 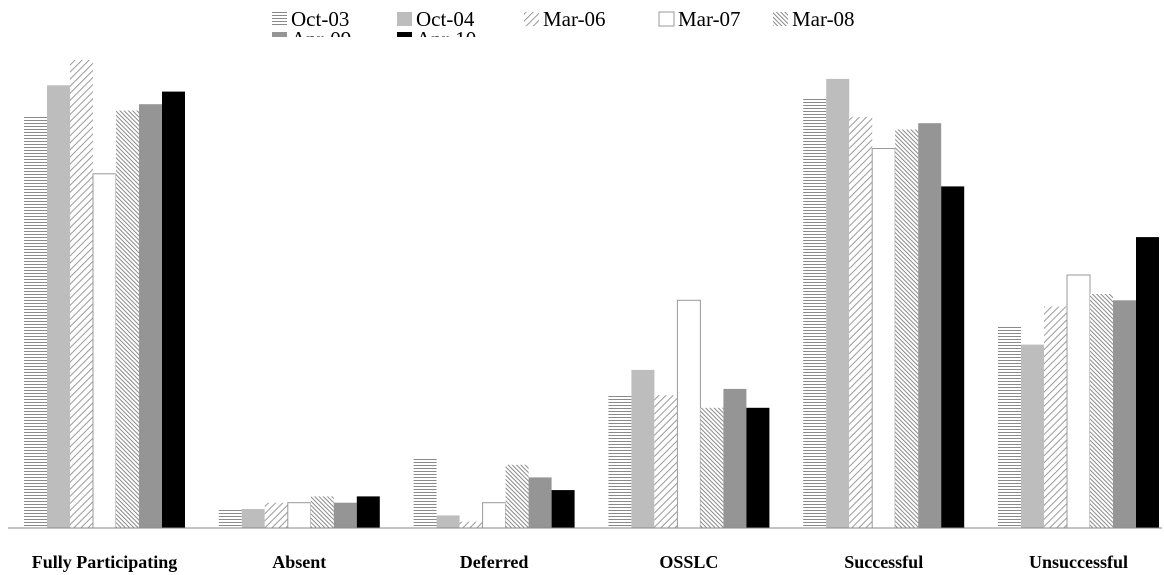 What do you see at coordinates (709, 19) in the screenshot?
I see `legend-label-mar-07: Mar-07` at bounding box center [709, 19].